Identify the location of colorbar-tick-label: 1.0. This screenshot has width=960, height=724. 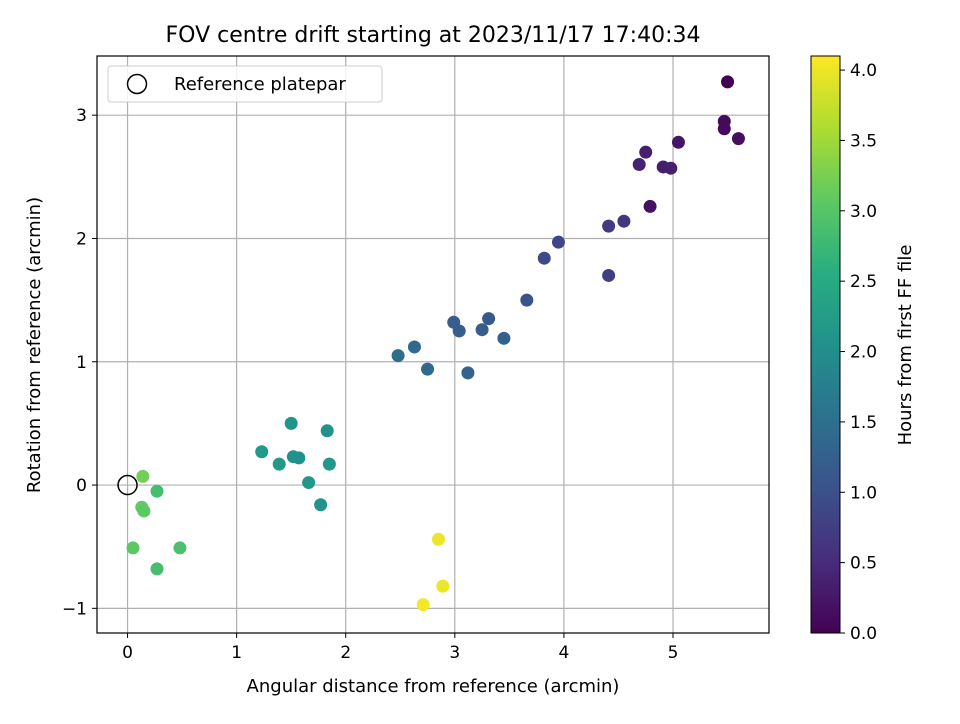
(863, 493).